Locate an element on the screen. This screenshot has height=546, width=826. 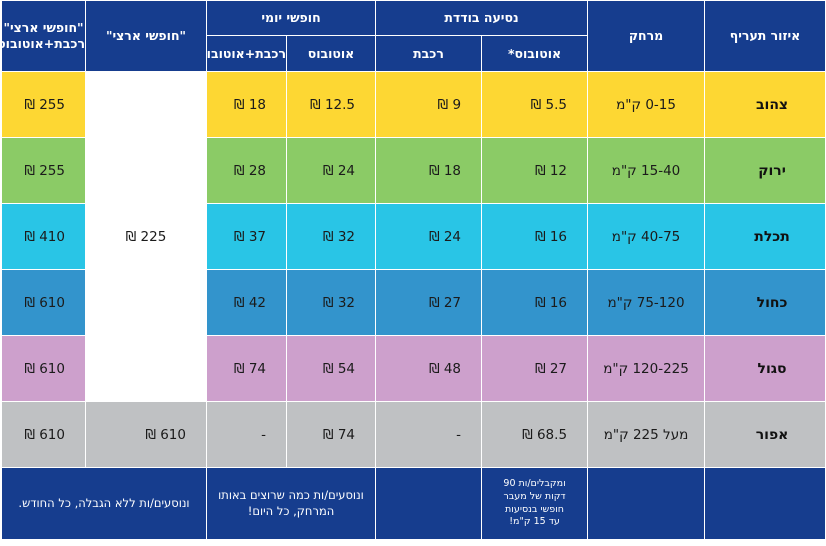
footer-single-bus-note-line2: דקות של מעבר is located at coordinates (534, 496).